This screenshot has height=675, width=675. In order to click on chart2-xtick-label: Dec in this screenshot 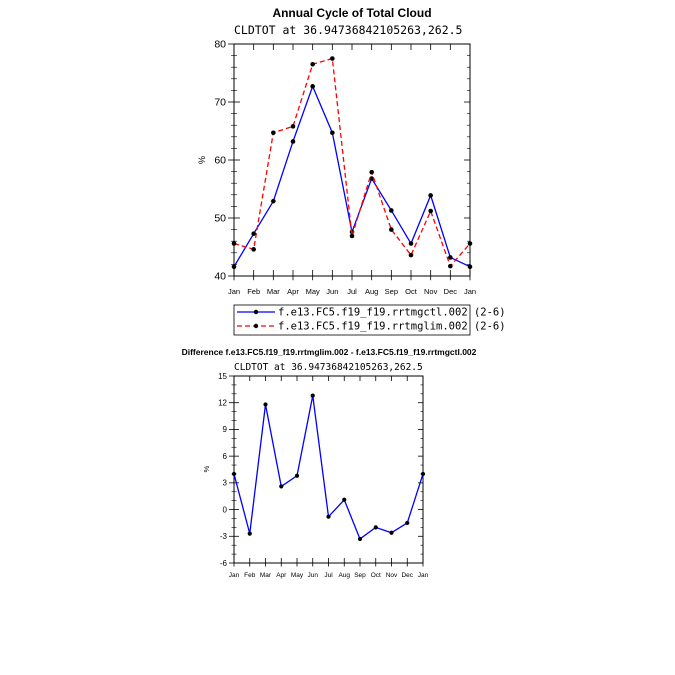, I will do `click(407, 575)`.